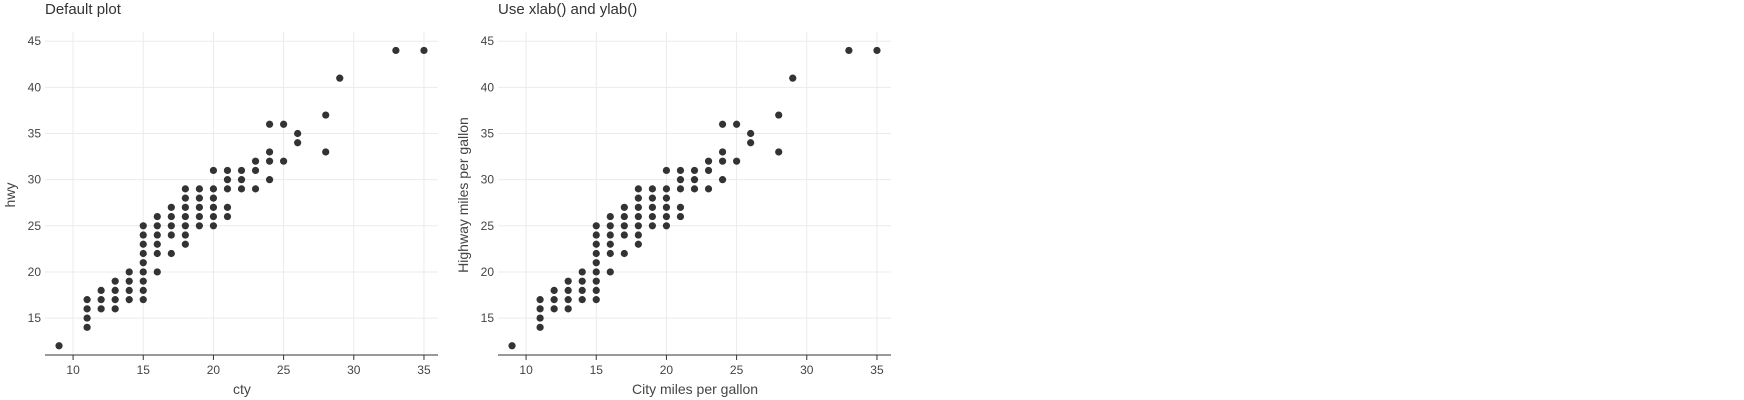 The image size is (1744, 400). I want to click on y-tick-label: 45, so click(35, 41).